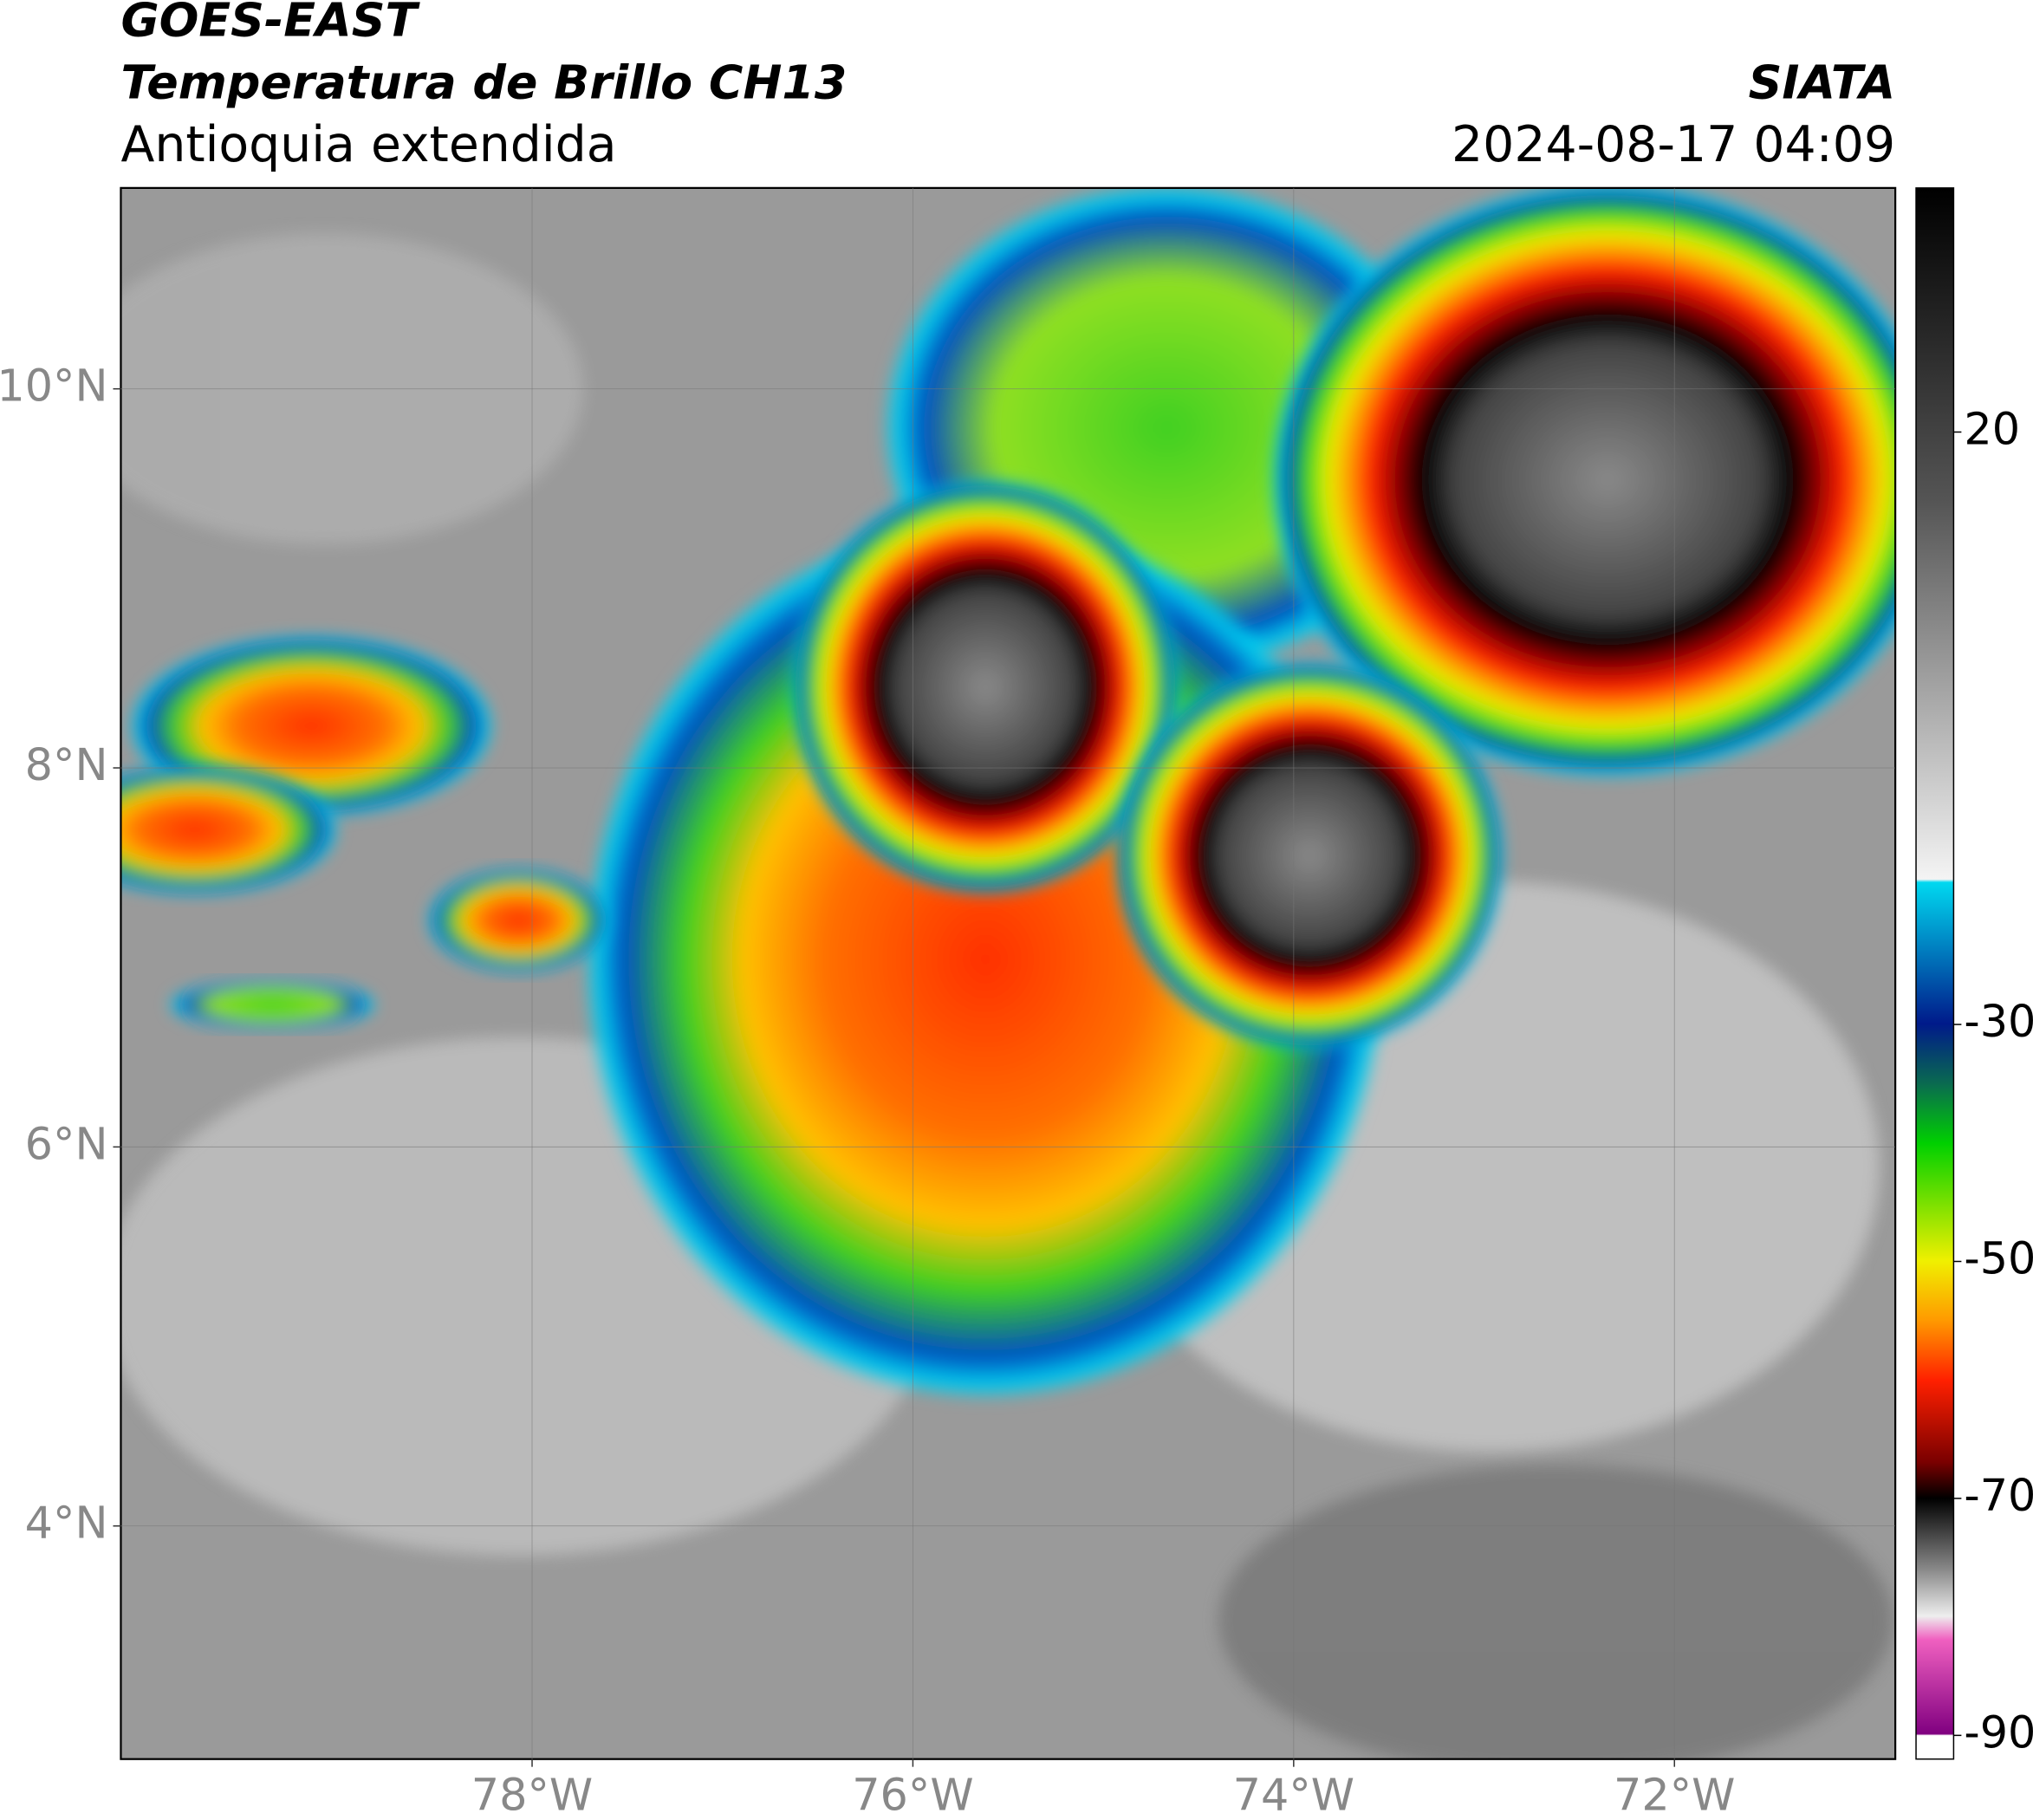 This screenshot has height=1820, width=2033. What do you see at coordinates (53, 386) in the screenshot?
I see `y-tick-label: 10°N` at bounding box center [53, 386].